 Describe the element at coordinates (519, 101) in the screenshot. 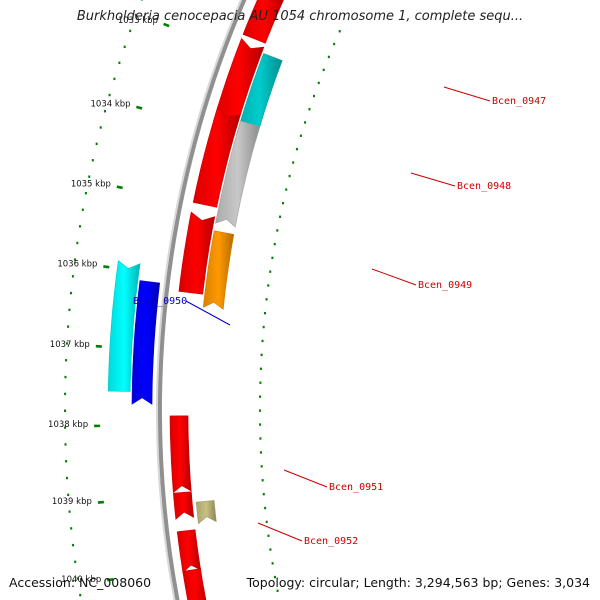

I see `gene-label: Bcen_0947` at that location.